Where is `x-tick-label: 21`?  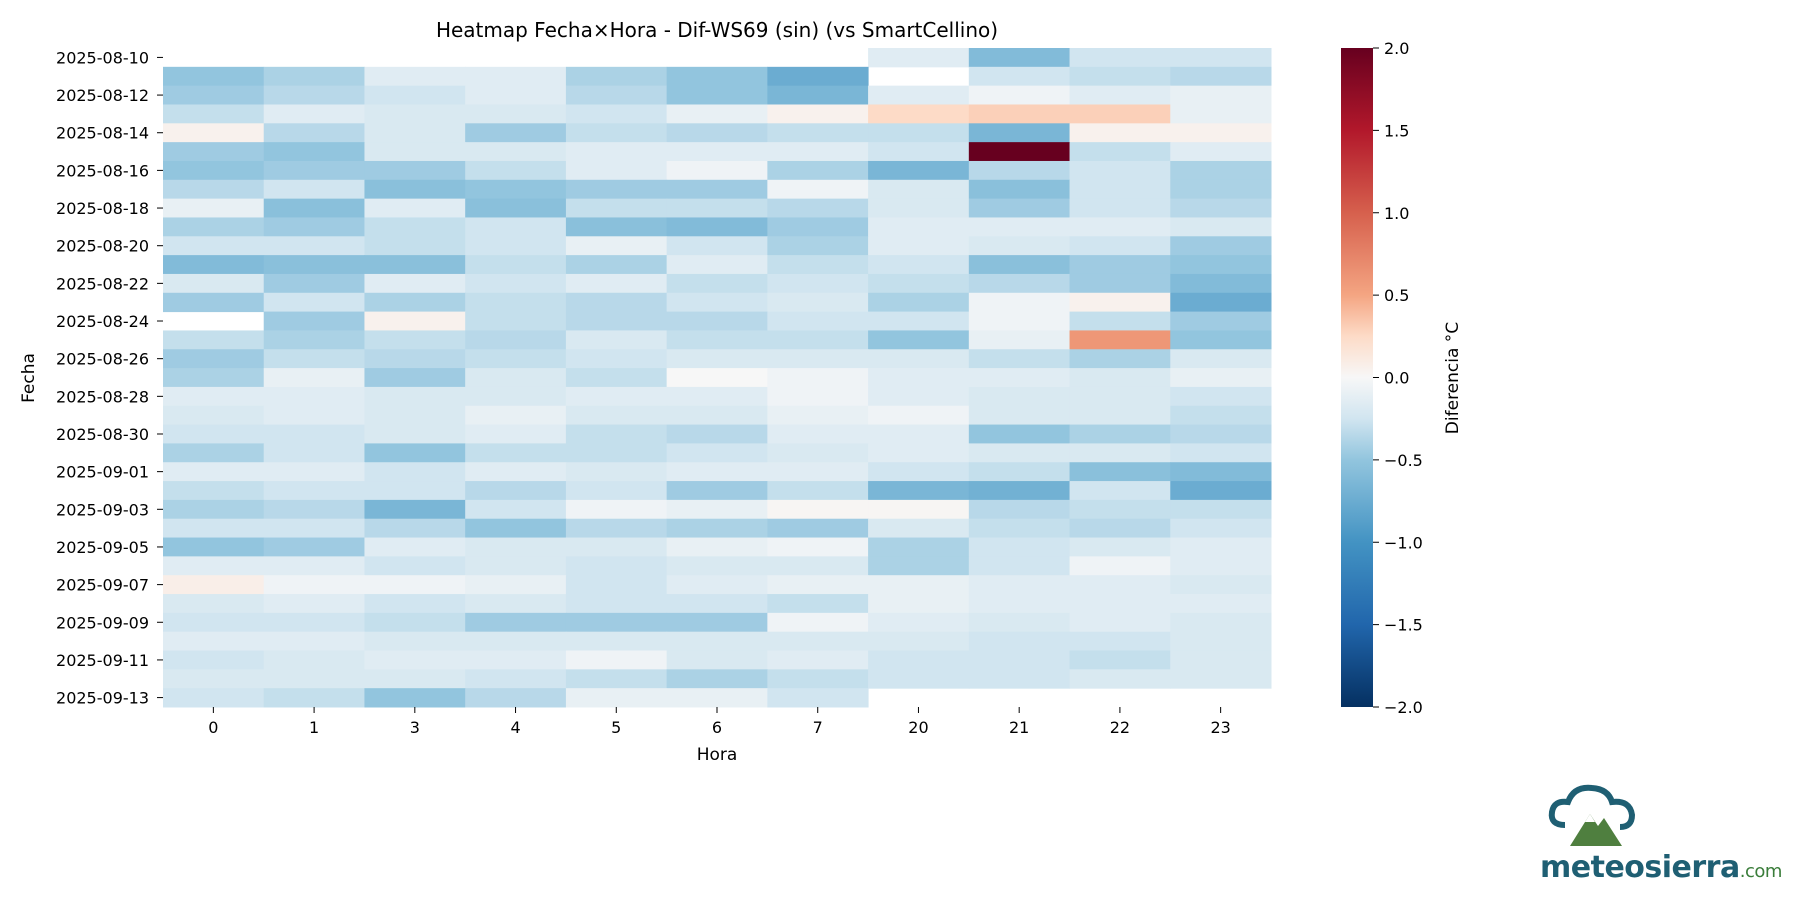
x-tick-label: 21 is located at coordinates (1019, 727).